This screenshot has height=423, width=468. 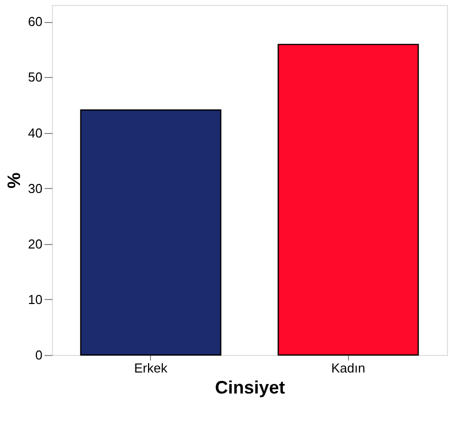 I want to click on y-tick-label: 10, so click(x=35, y=299).